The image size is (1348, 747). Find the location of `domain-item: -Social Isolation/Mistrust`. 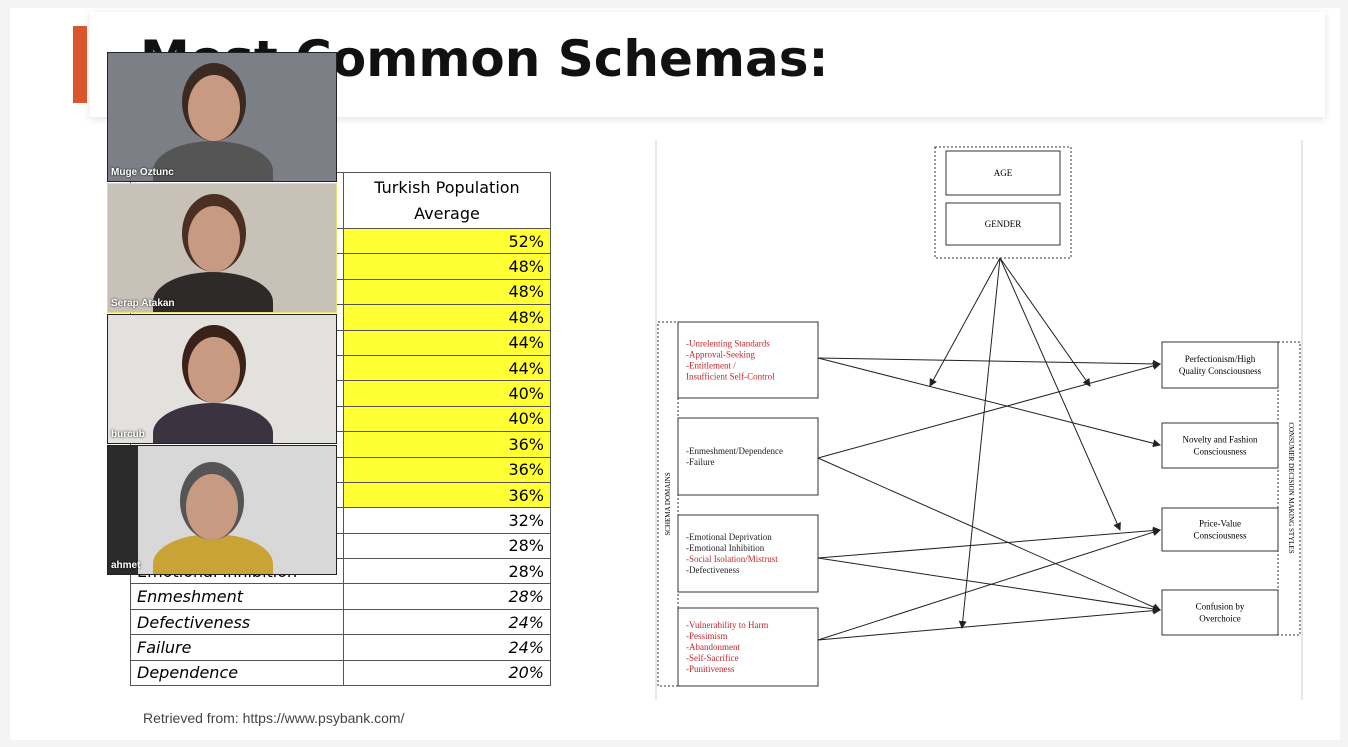

domain-item: -Social Isolation/Mistrust is located at coordinates (732, 559).